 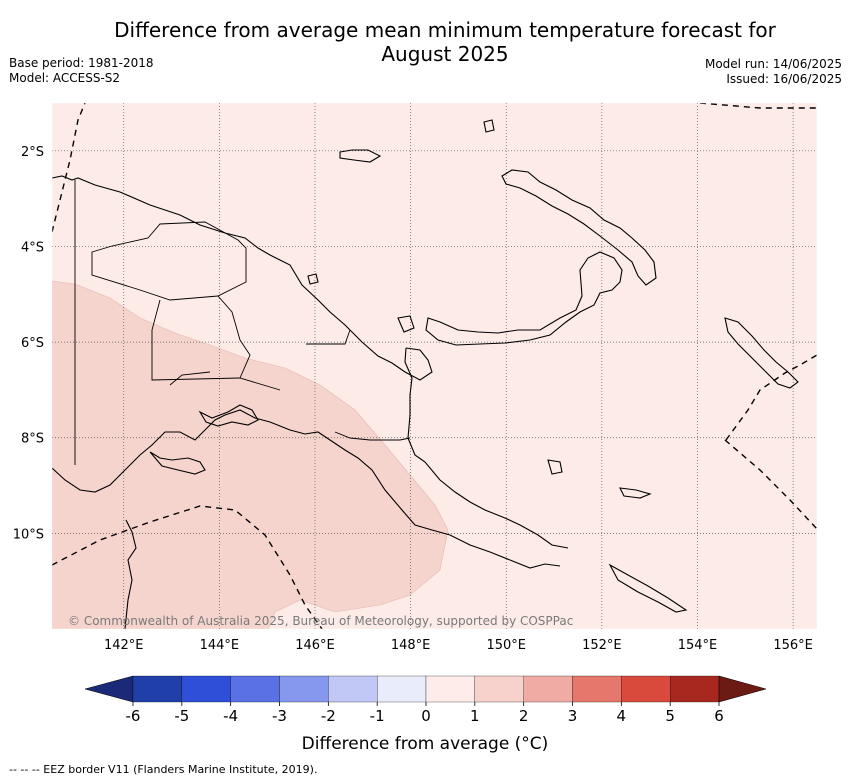 I want to click on lon-tick-label: 148°E, so click(x=411, y=645).